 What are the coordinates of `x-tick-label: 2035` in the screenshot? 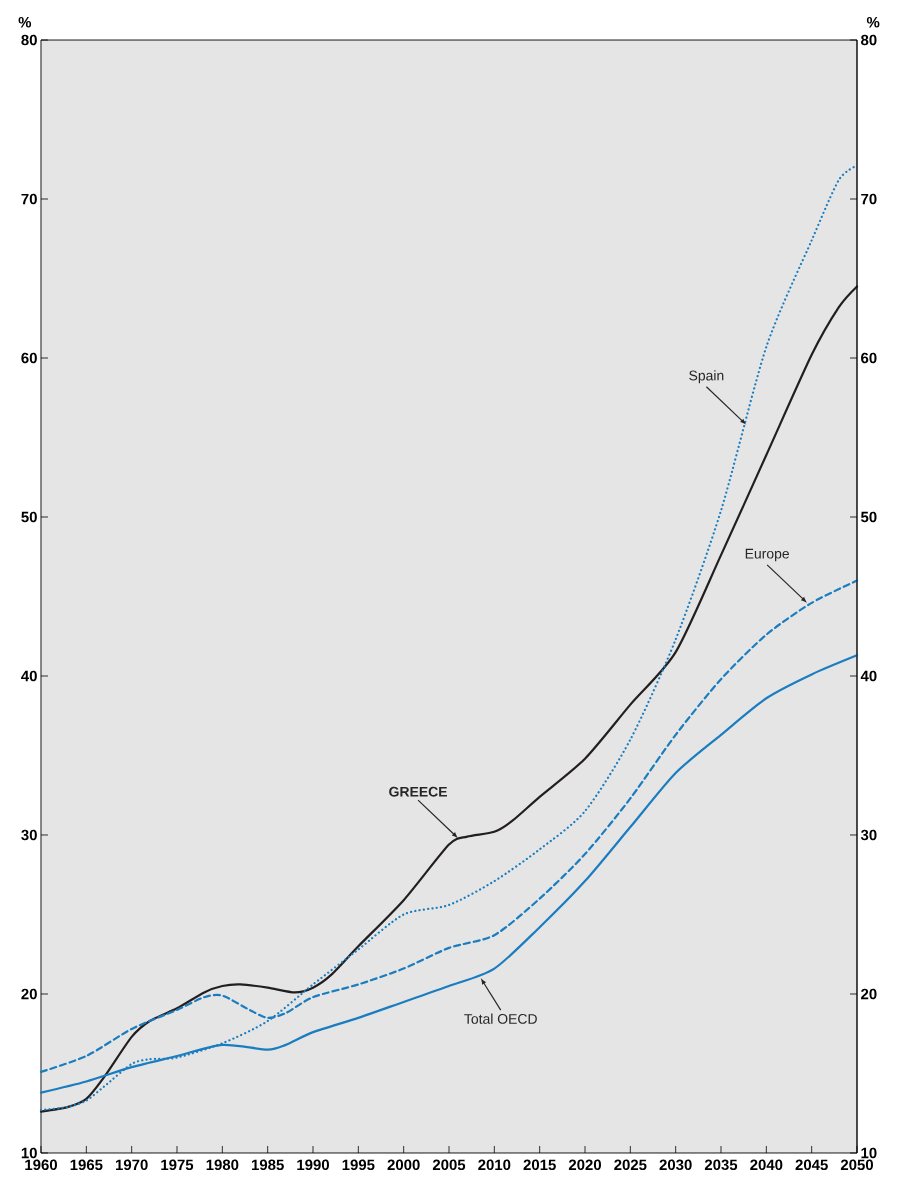 It's located at (721, 1165).